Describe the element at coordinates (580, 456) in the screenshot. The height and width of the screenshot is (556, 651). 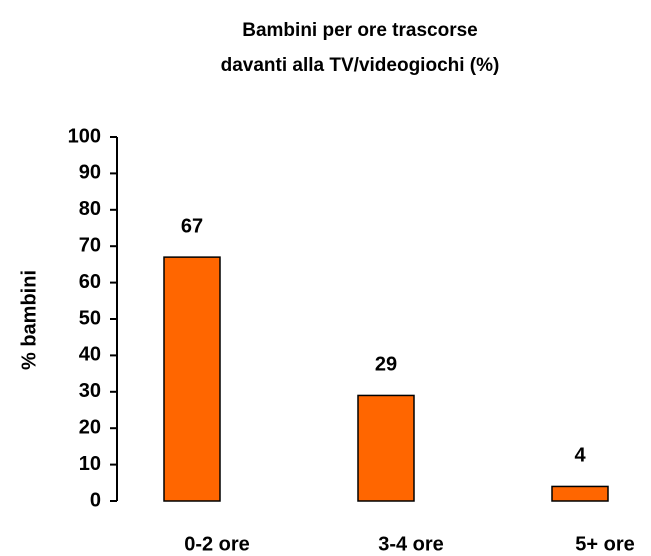
I see `data-label: 4` at that location.